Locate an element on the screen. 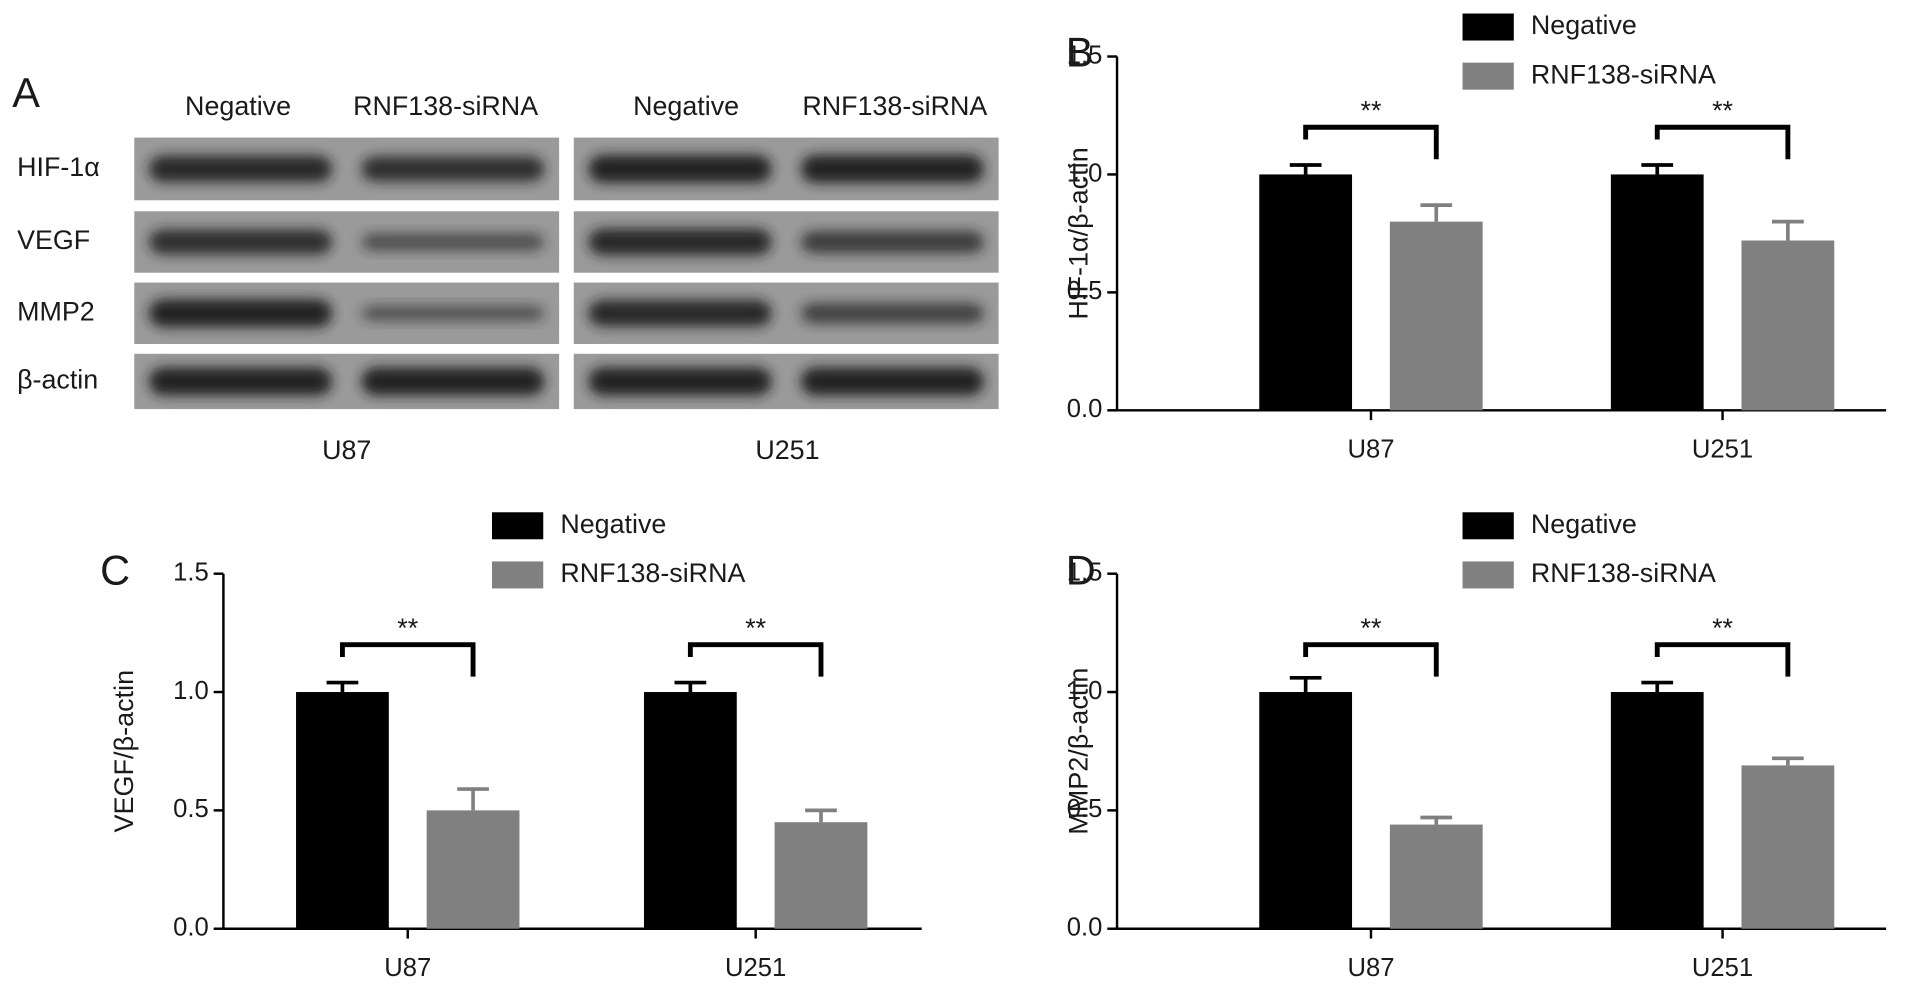 The image size is (1913, 989). panel-label: B is located at coordinates (1080, 51).